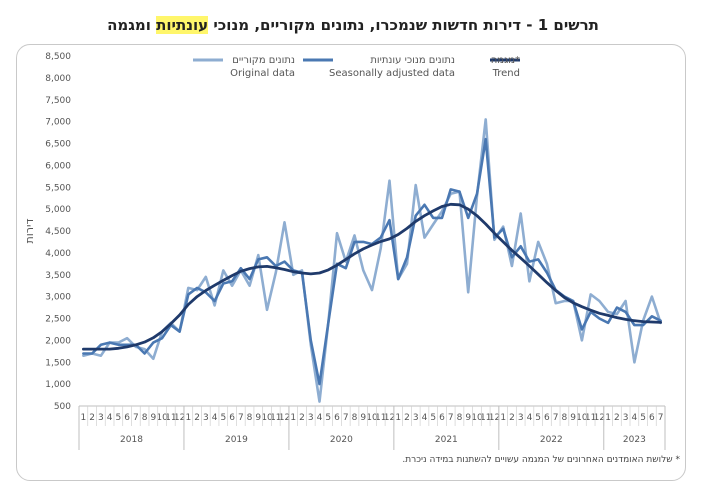 The width and height of the screenshot is (706, 499). I want to click on y-tick-label: 1,000, so click(58, 385).